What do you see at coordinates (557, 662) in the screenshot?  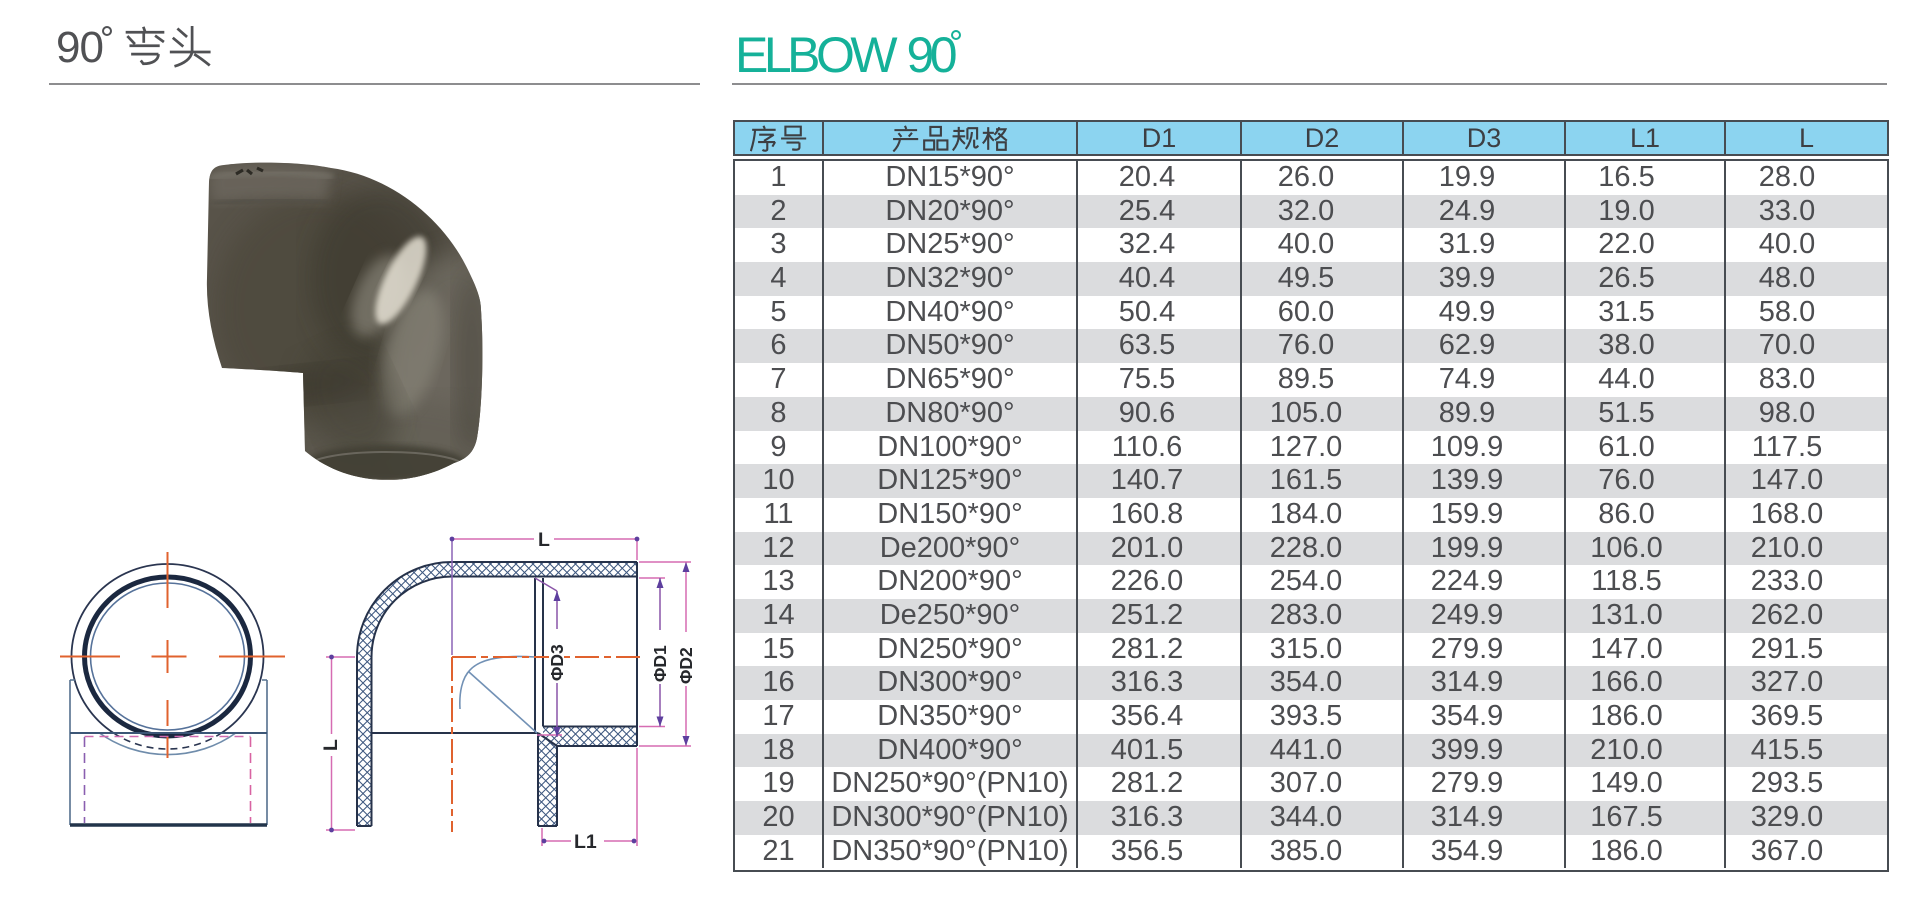 I see `svg-text: ΦD3` at bounding box center [557, 662].